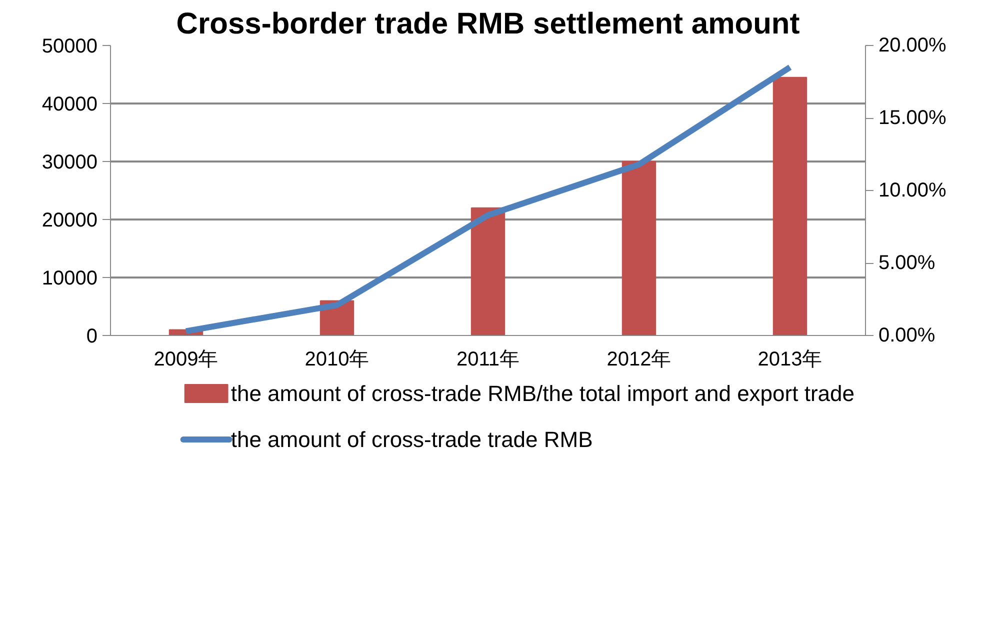  I want to click on y2-tick-label: 10.00%, so click(912, 191).